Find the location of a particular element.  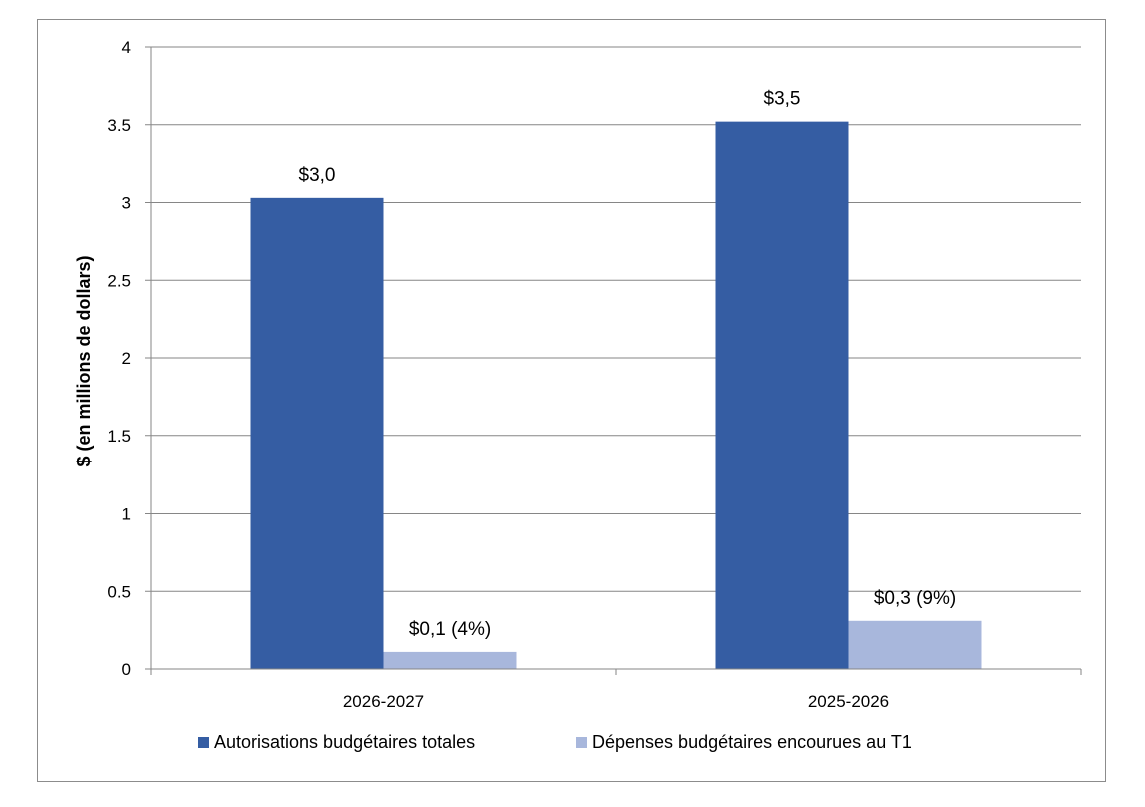

data-label: $3,0 is located at coordinates (317, 175).